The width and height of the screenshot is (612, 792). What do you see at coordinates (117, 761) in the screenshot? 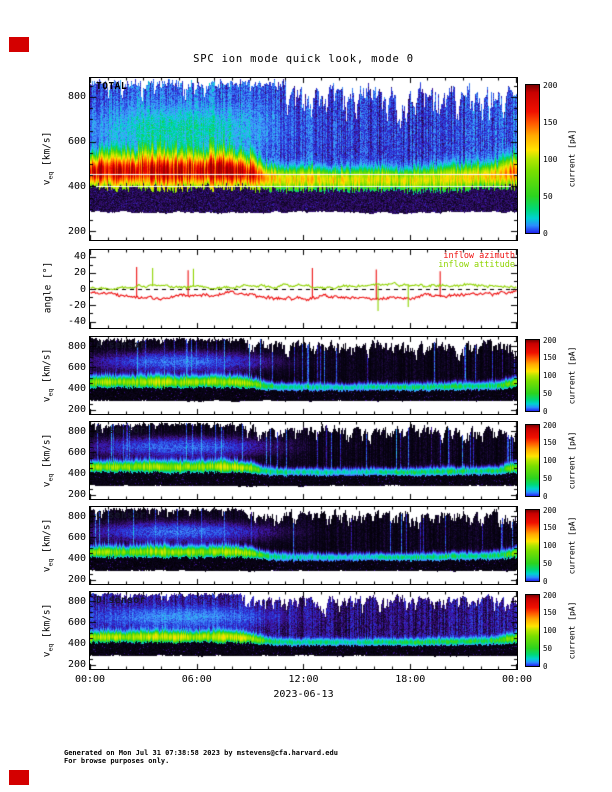
I see `footer-browse-line: For browse purposes only.` at bounding box center [117, 761].